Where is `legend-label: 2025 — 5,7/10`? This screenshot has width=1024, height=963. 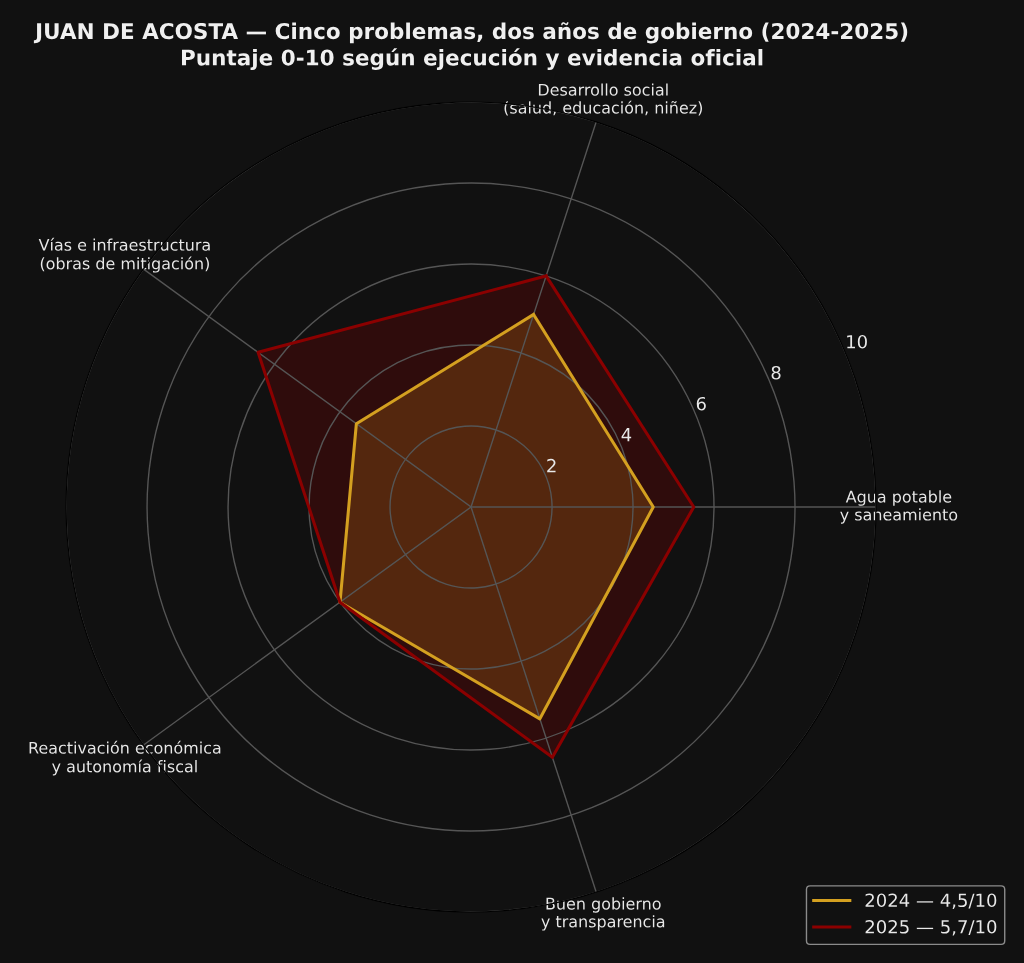
legend-label: 2025 — 5,7/10 is located at coordinates (931, 927).